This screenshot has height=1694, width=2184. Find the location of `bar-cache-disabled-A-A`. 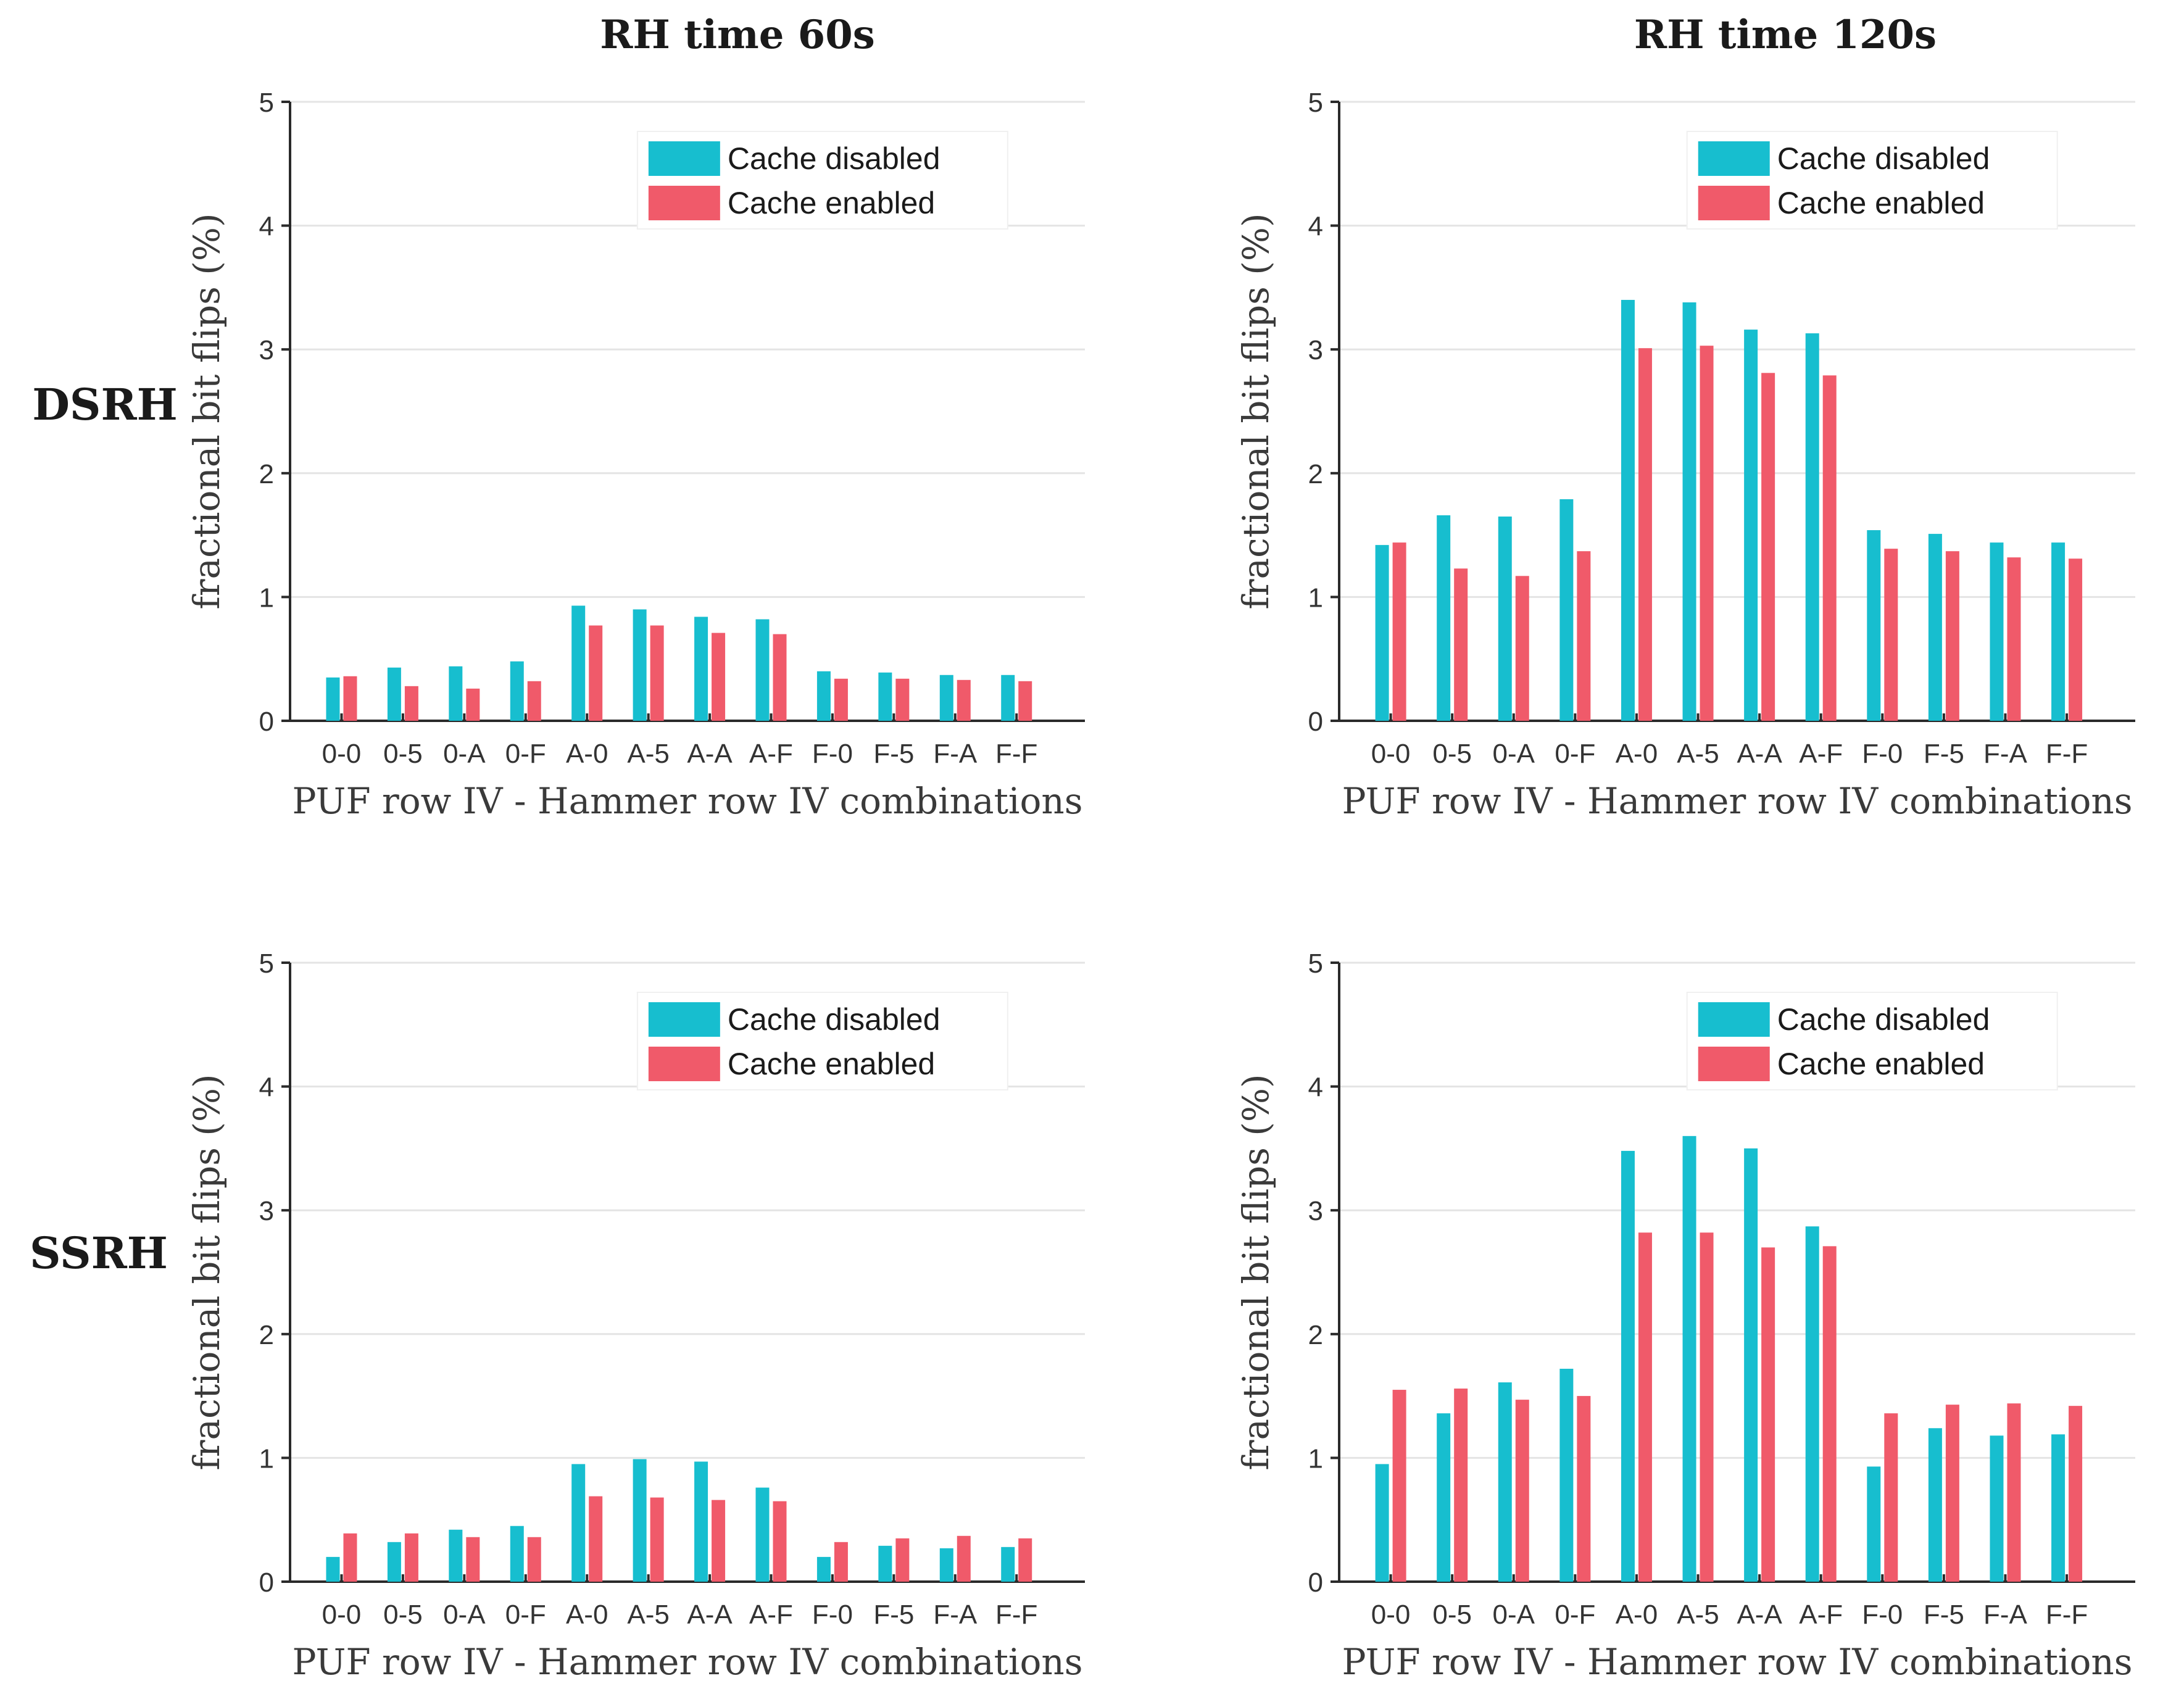

bar-cache-disabled-A-A is located at coordinates (1751, 525).